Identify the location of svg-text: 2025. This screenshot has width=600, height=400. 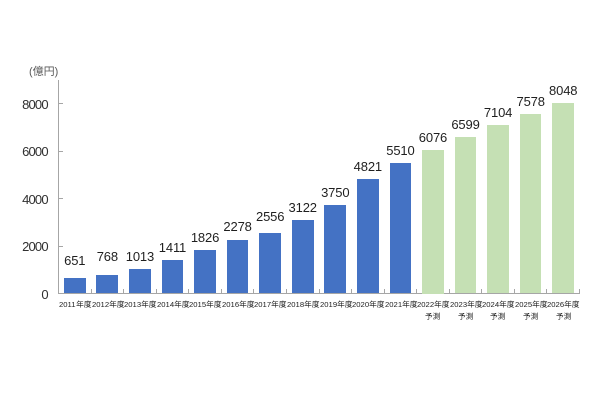
(523, 304).